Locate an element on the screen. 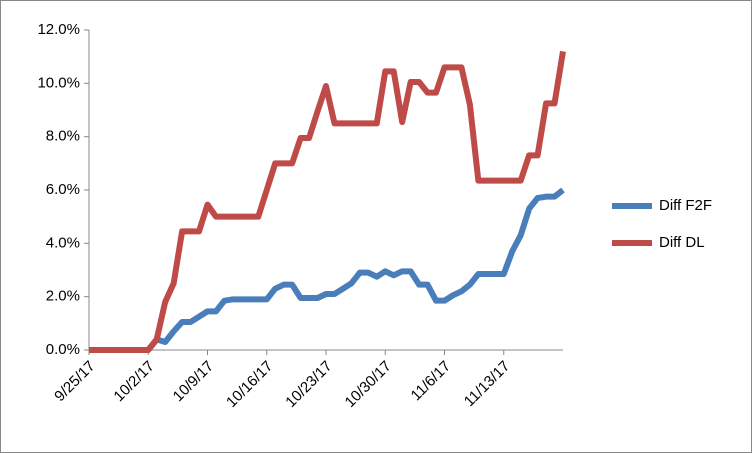 This screenshot has width=752, height=453. y-tick-label: 12.0% is located at coordinates (58, 29).